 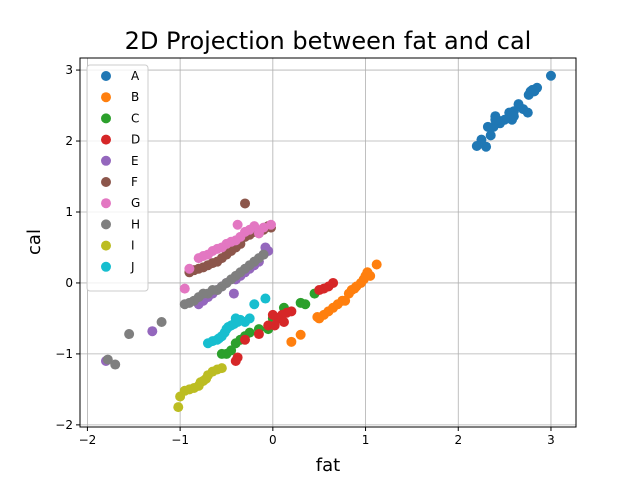 What do you see at coordinates (133, 246) in the screenshot?
I see `legend-label: I` at bounding box center [133, 246].